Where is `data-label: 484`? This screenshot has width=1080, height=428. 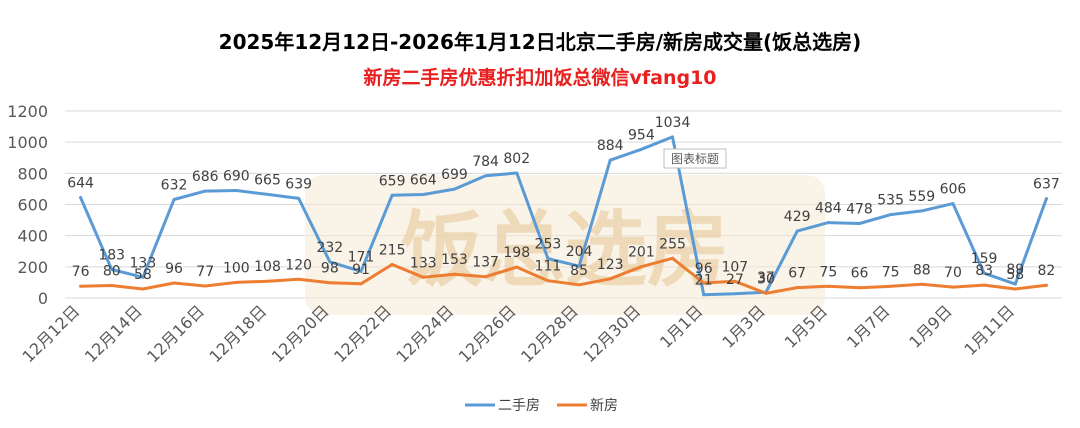
data-label: 484 is located at coordinates (828, 209).